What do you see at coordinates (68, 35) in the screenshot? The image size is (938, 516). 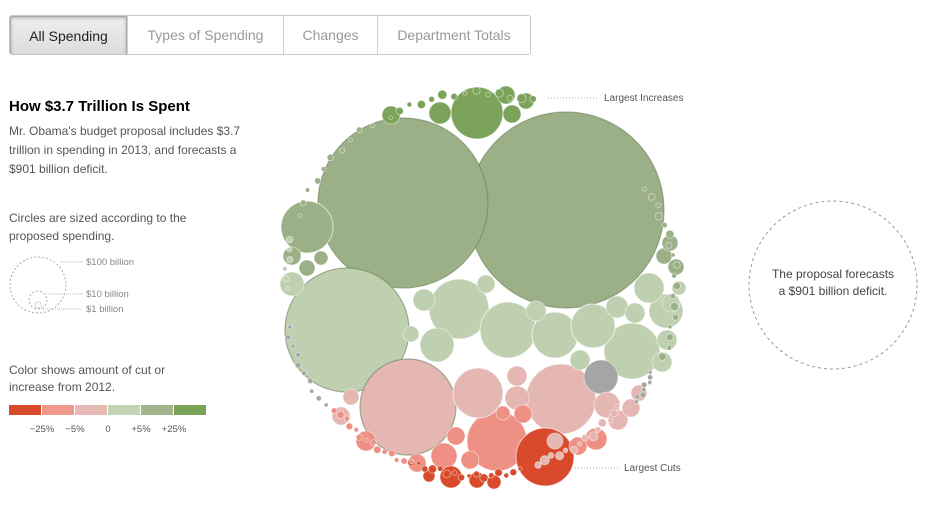 I see `tab-all-spending: All Spending` at bounding box center [68, 35].